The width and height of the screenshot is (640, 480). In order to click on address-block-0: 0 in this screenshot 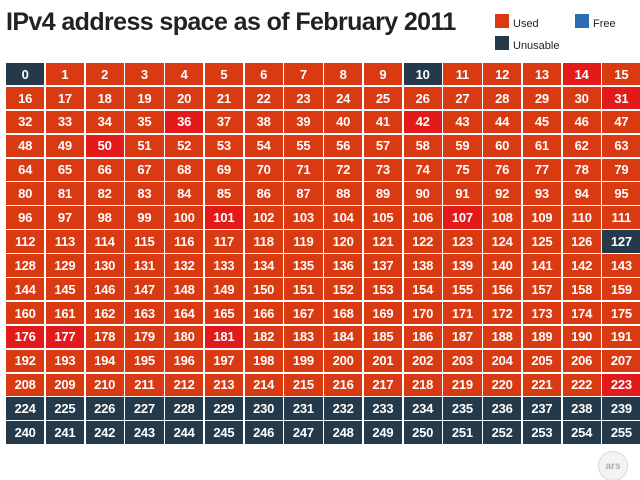, I will do `click(25, 74)`.